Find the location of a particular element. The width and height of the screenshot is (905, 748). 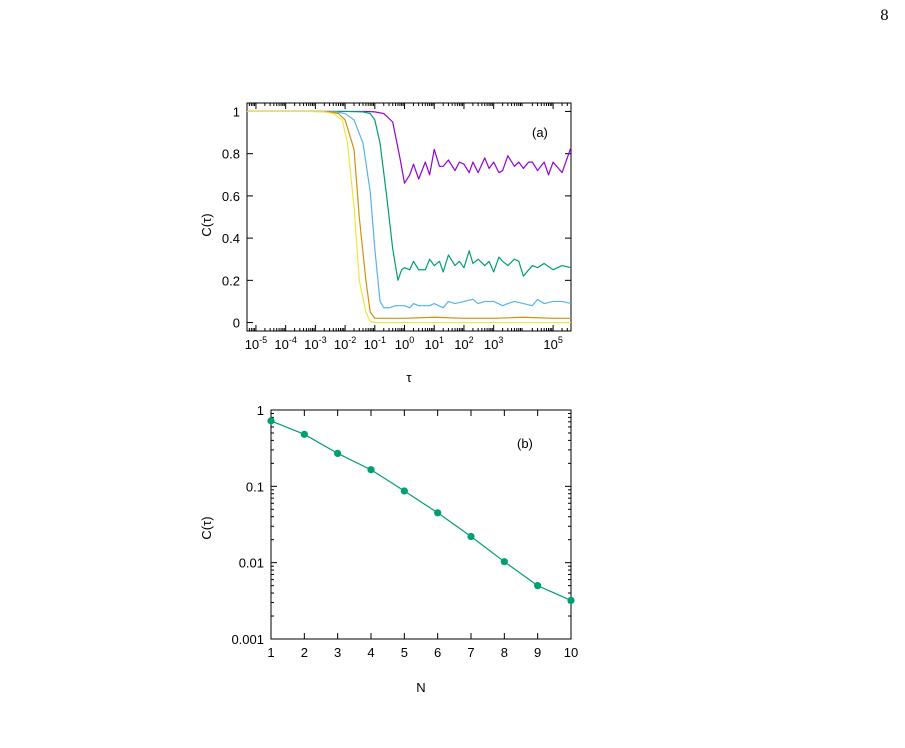

panel-label-a: (a) is located at coordinates (540, 132).